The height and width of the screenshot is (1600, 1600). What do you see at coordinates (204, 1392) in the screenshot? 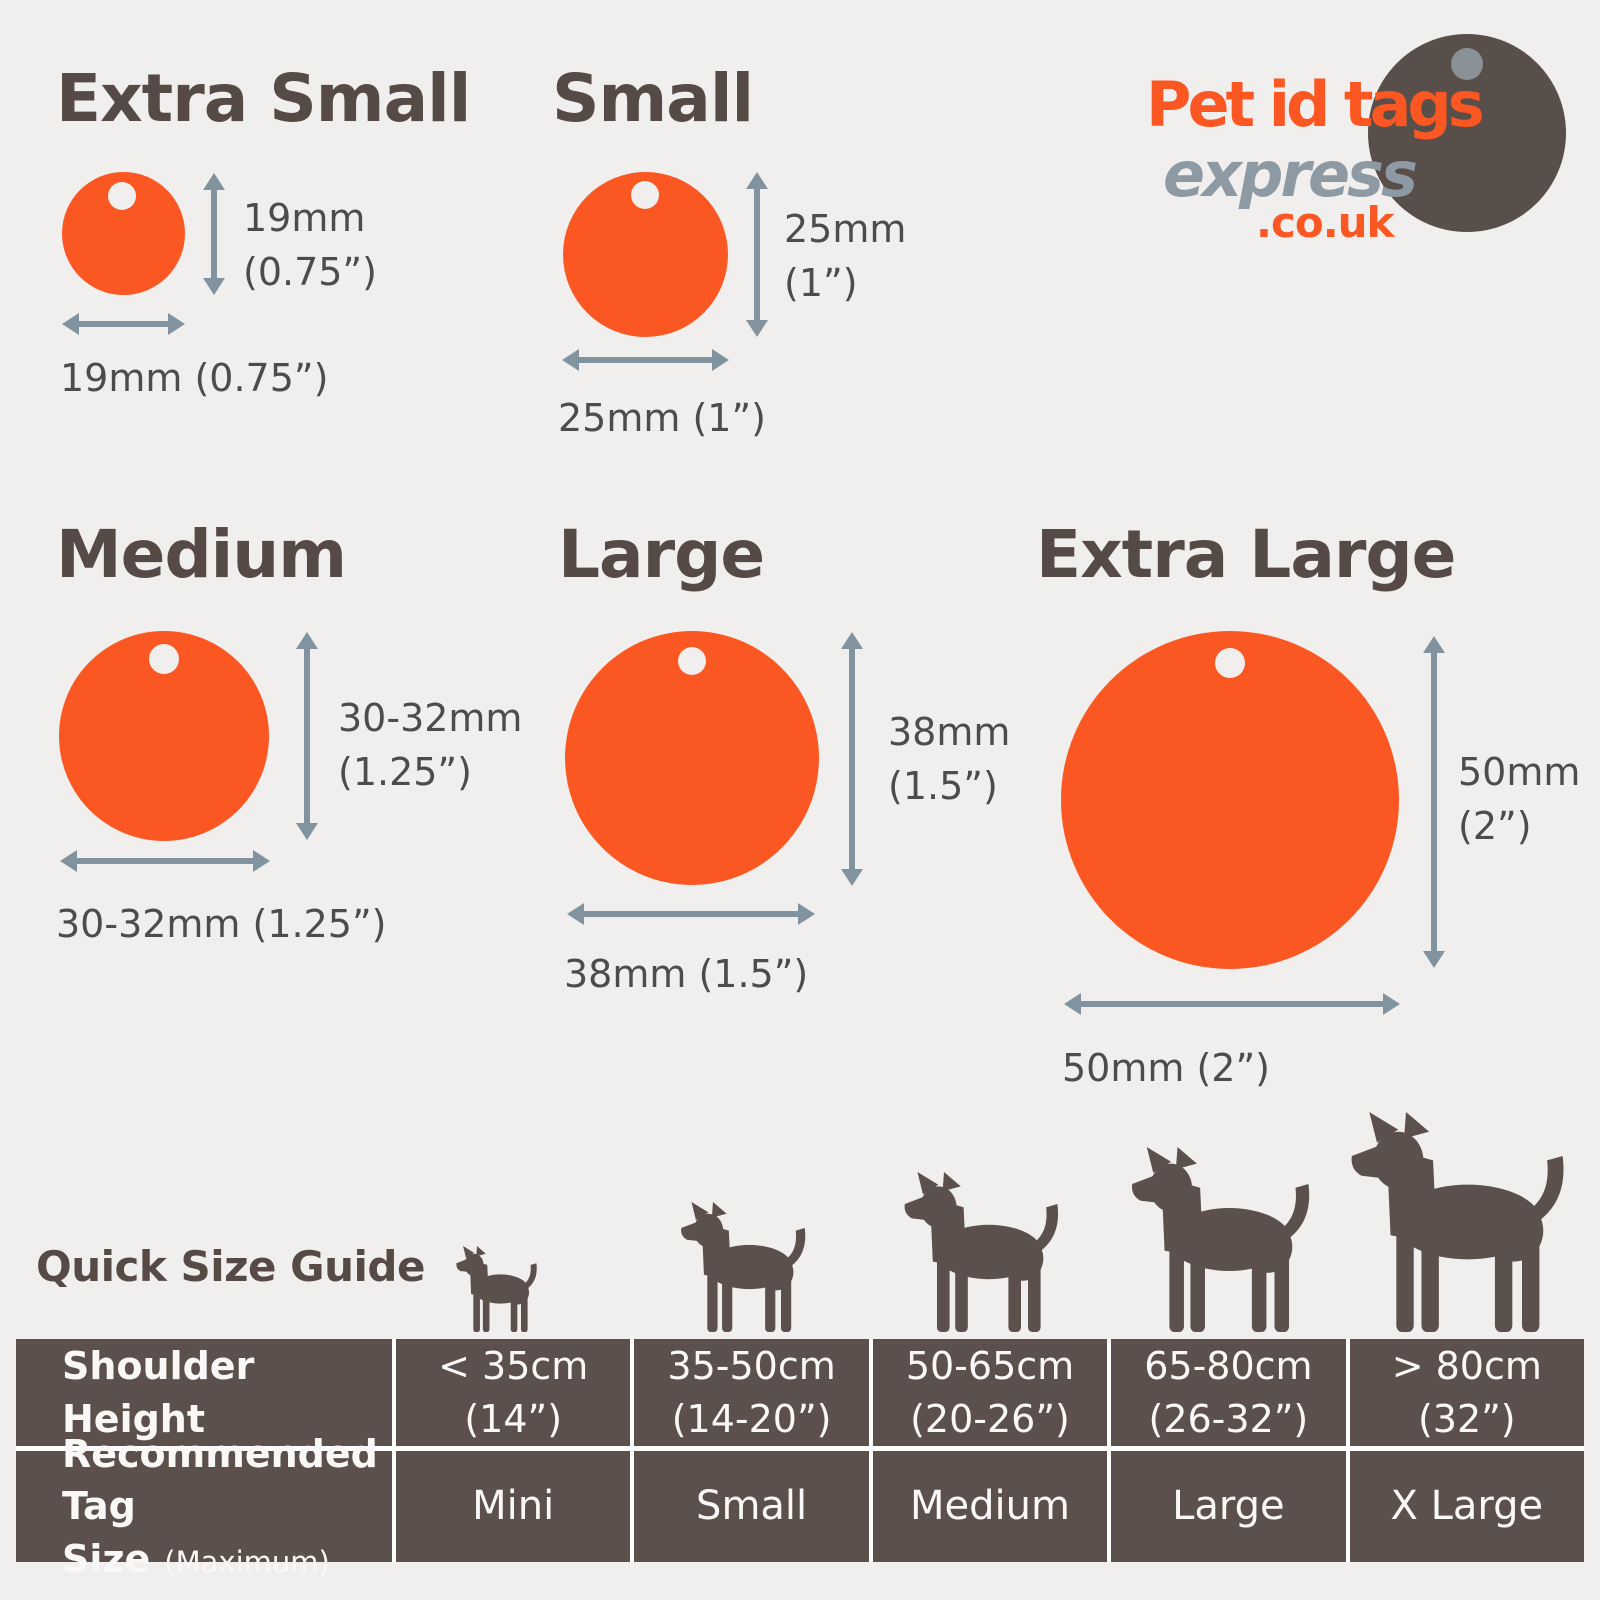
I see `table-header-shoulder-height: Shoulder Height` at bounding box center [204, 1392].